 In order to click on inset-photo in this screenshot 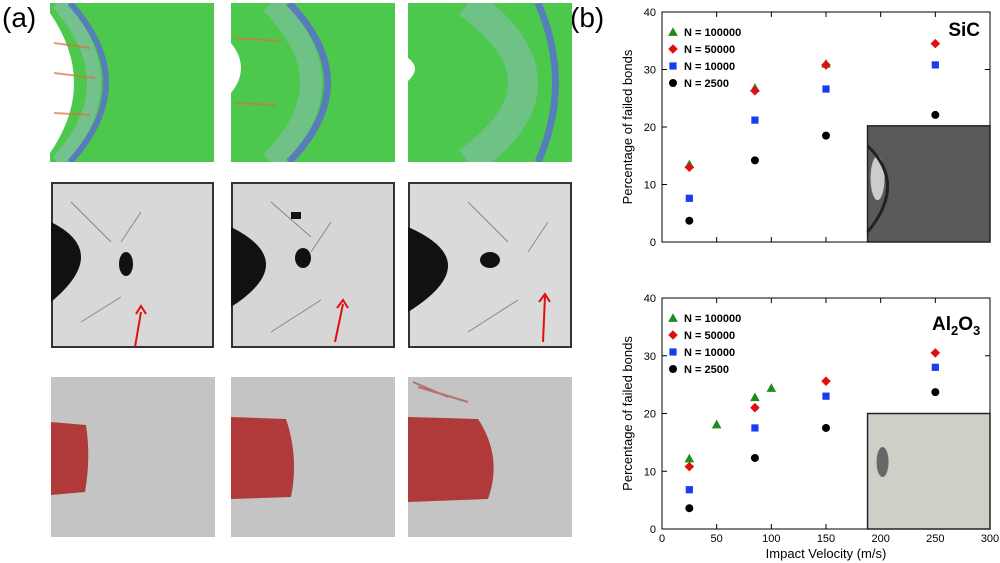, I will do `click(928, 471)`.